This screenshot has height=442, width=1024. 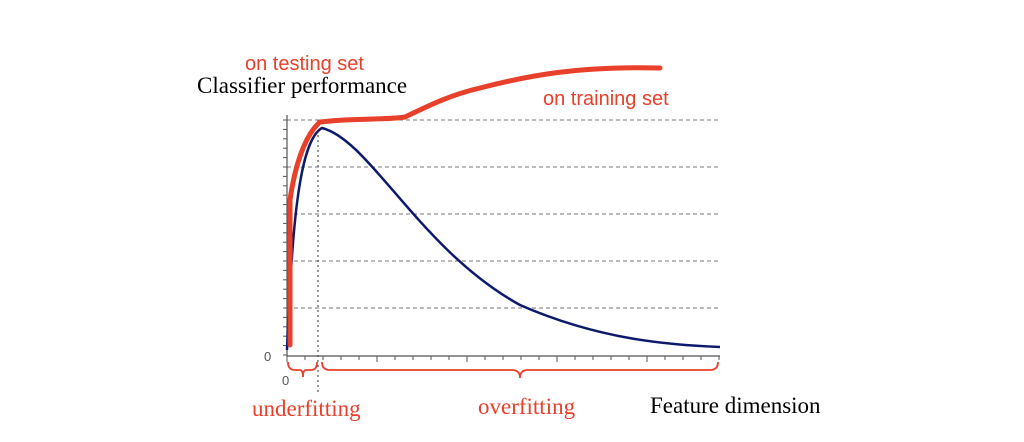 What do you see at coordinates (267, 356) in the screenshot?
I see `y-origin: 0` at bounding box center [267, 356].